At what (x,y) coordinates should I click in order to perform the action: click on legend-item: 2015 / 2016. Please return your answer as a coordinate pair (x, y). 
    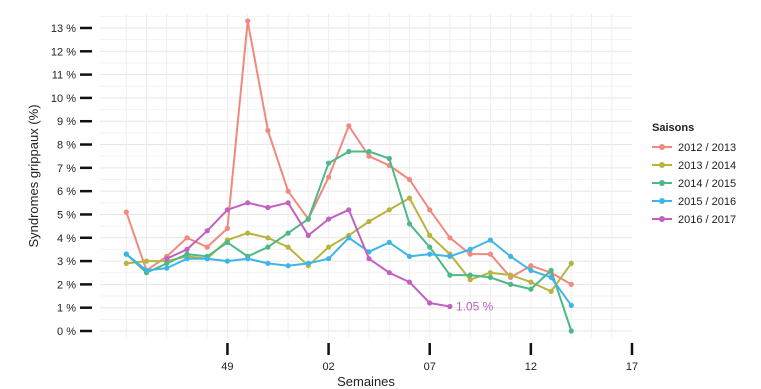
    Looking at the image, I should click on (694, 202).